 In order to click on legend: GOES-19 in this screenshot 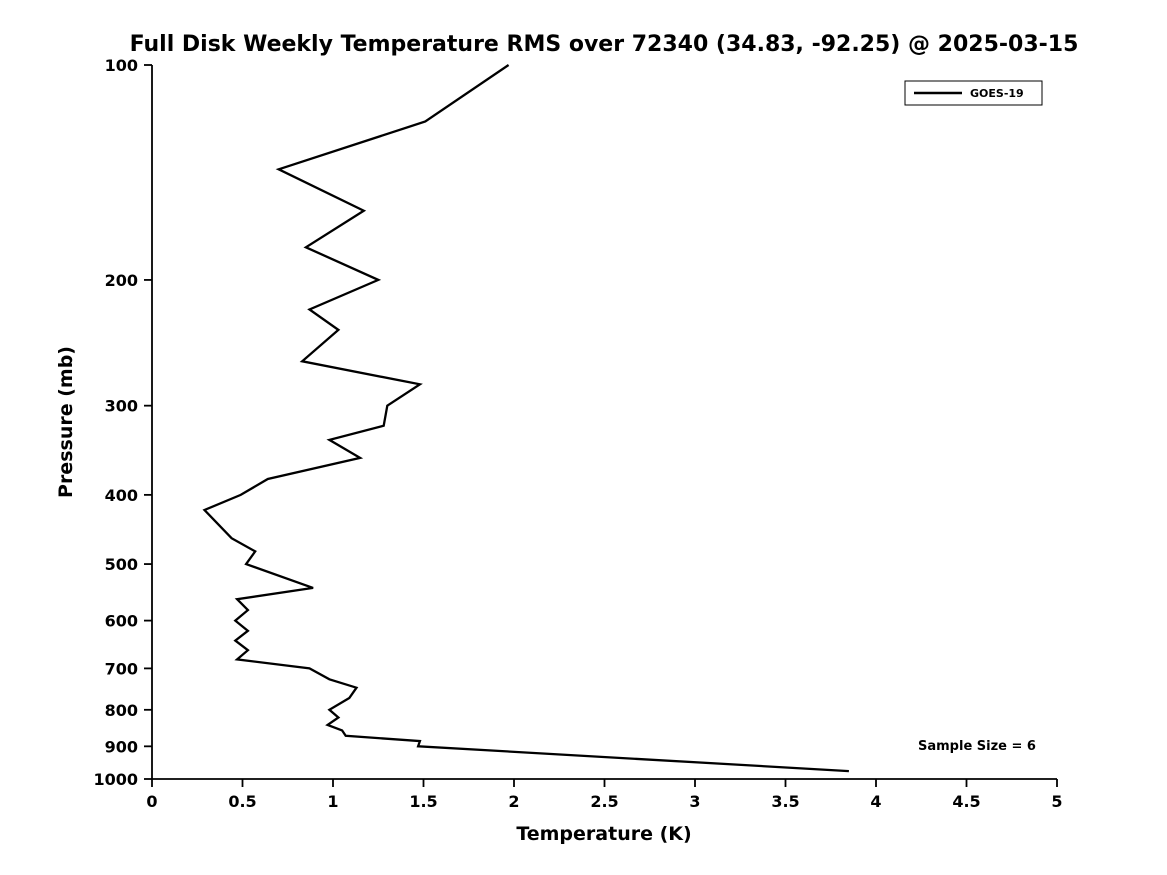, I will do `click(973, 93)`.